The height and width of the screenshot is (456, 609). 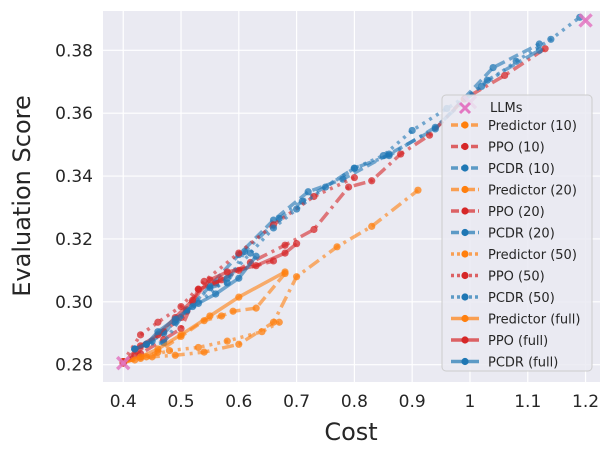 I want to click on x-tick-label: 1.1, so click(x=527, y=402).